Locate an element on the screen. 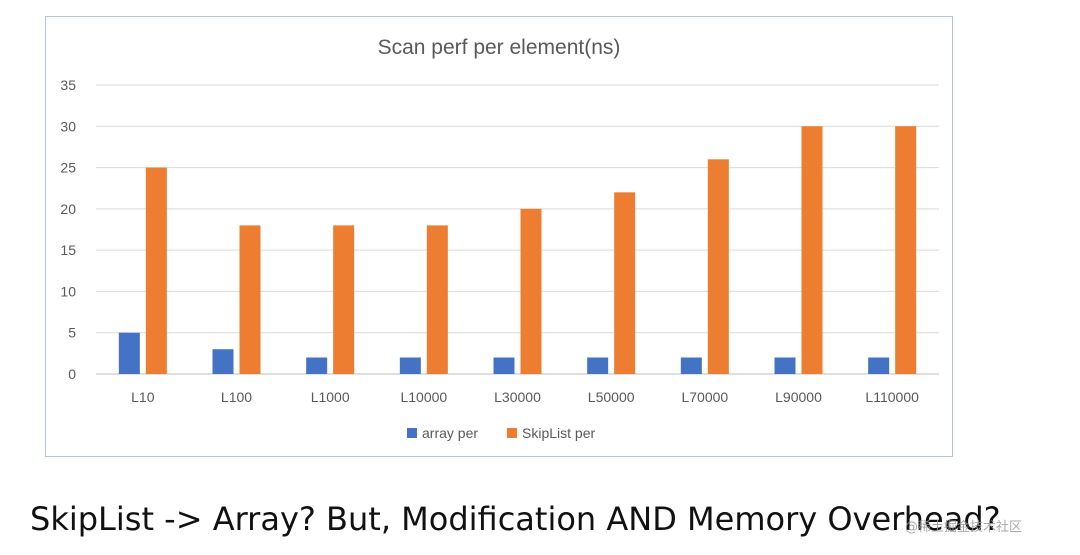  y-tick-label: 5 is located at coordinates (72, 333).